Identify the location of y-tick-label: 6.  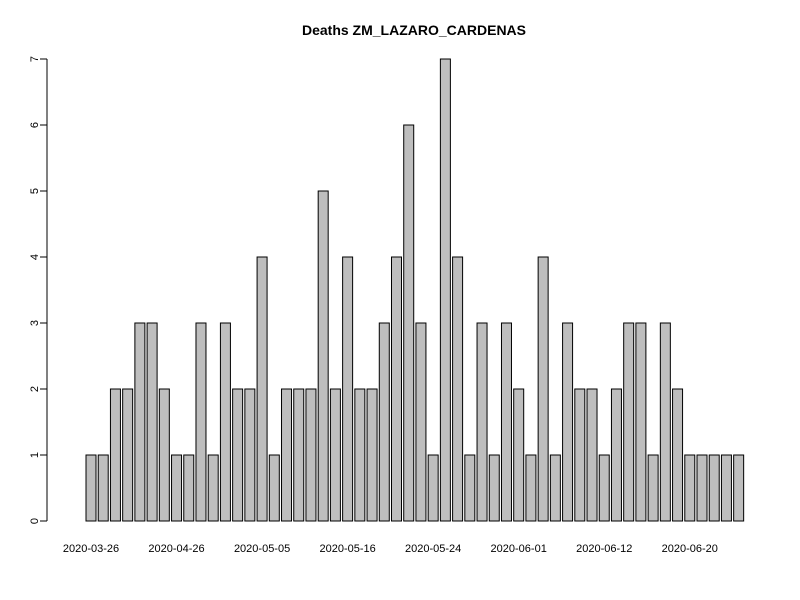
(35, 125).